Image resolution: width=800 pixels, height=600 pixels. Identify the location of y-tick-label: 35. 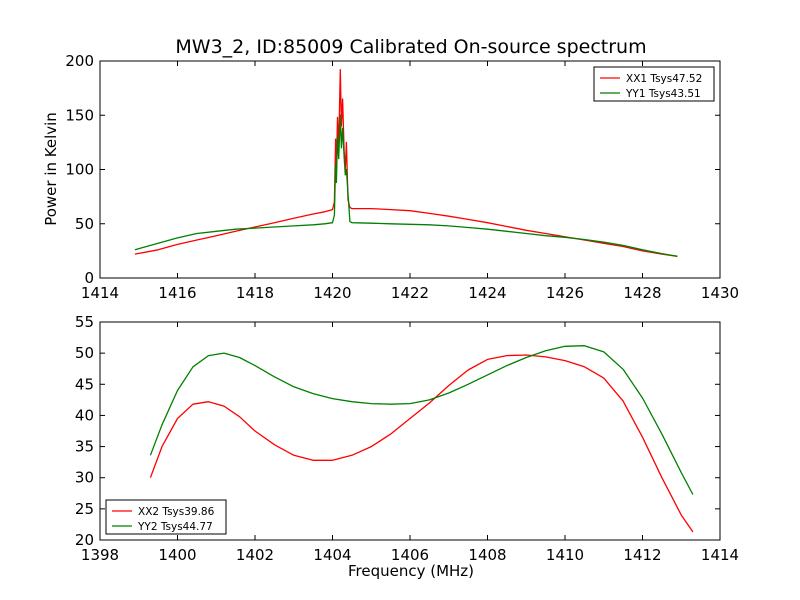
(84, 447).